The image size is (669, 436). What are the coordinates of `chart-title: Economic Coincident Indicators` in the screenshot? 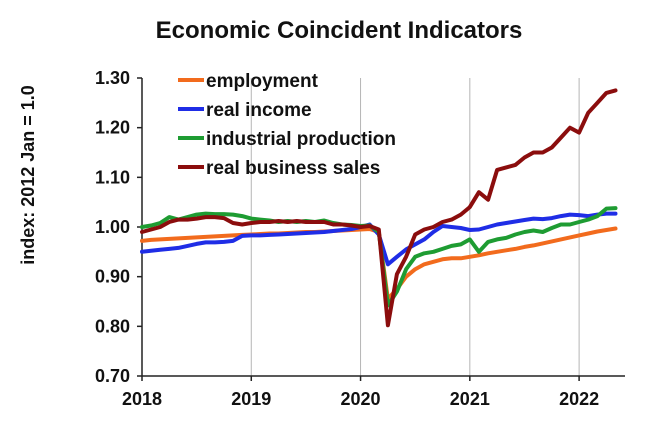 It's located at (339, 30).